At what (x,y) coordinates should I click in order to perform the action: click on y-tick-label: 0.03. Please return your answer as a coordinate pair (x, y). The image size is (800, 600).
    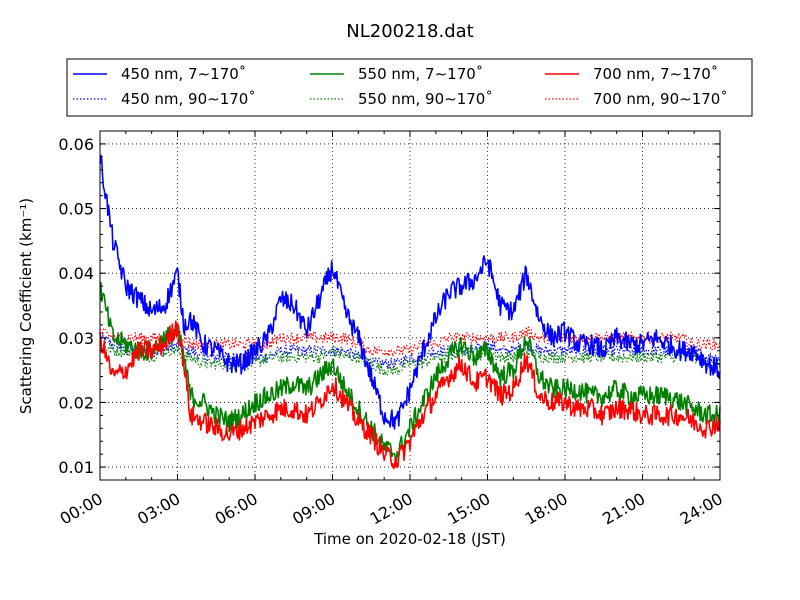
    Looking at the image, I should click on (76, 338).